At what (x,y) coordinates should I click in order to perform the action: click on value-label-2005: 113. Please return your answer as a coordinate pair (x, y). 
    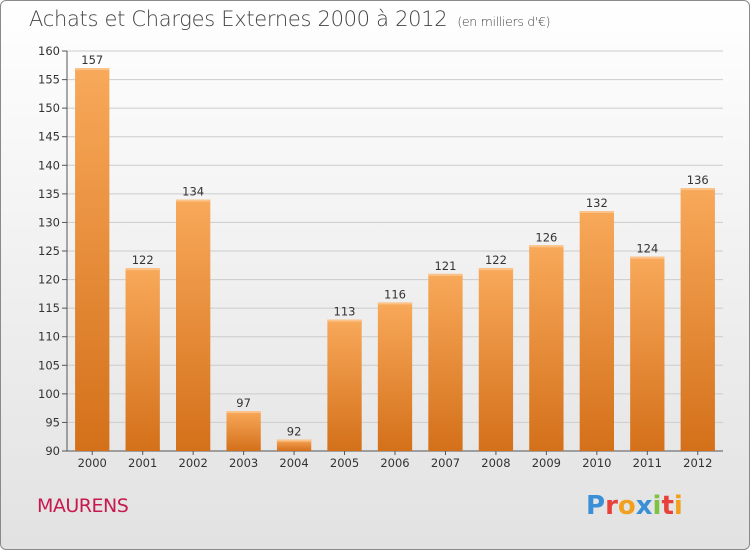
    Looking at the image, I should click on (345, 312).